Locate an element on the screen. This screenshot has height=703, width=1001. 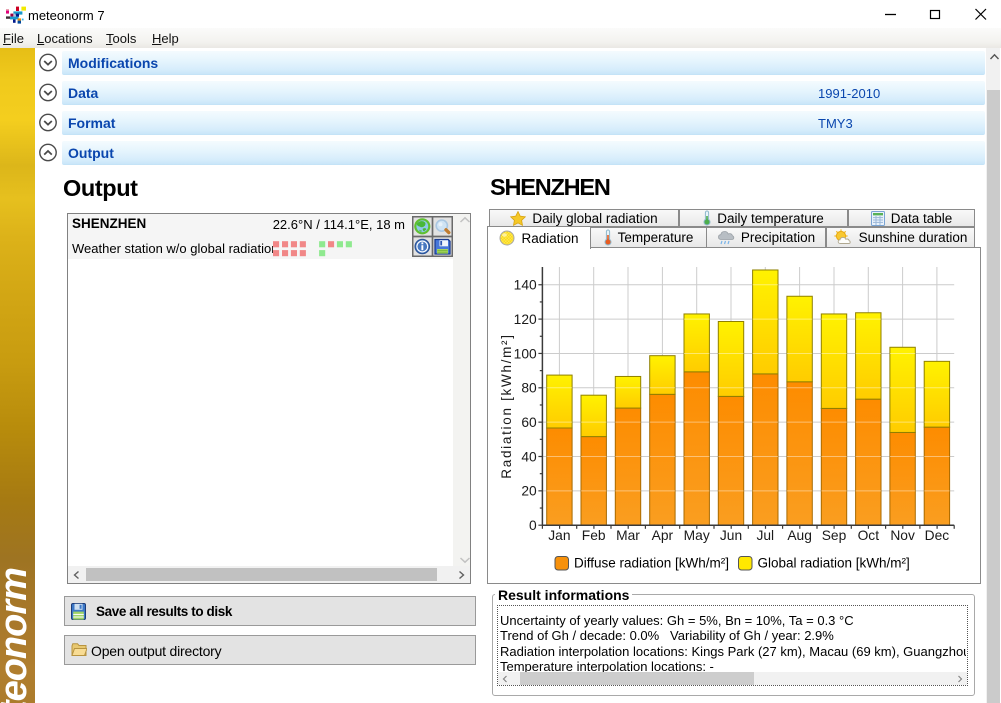
svg-text: Aug is located at coordinates (799, 535).